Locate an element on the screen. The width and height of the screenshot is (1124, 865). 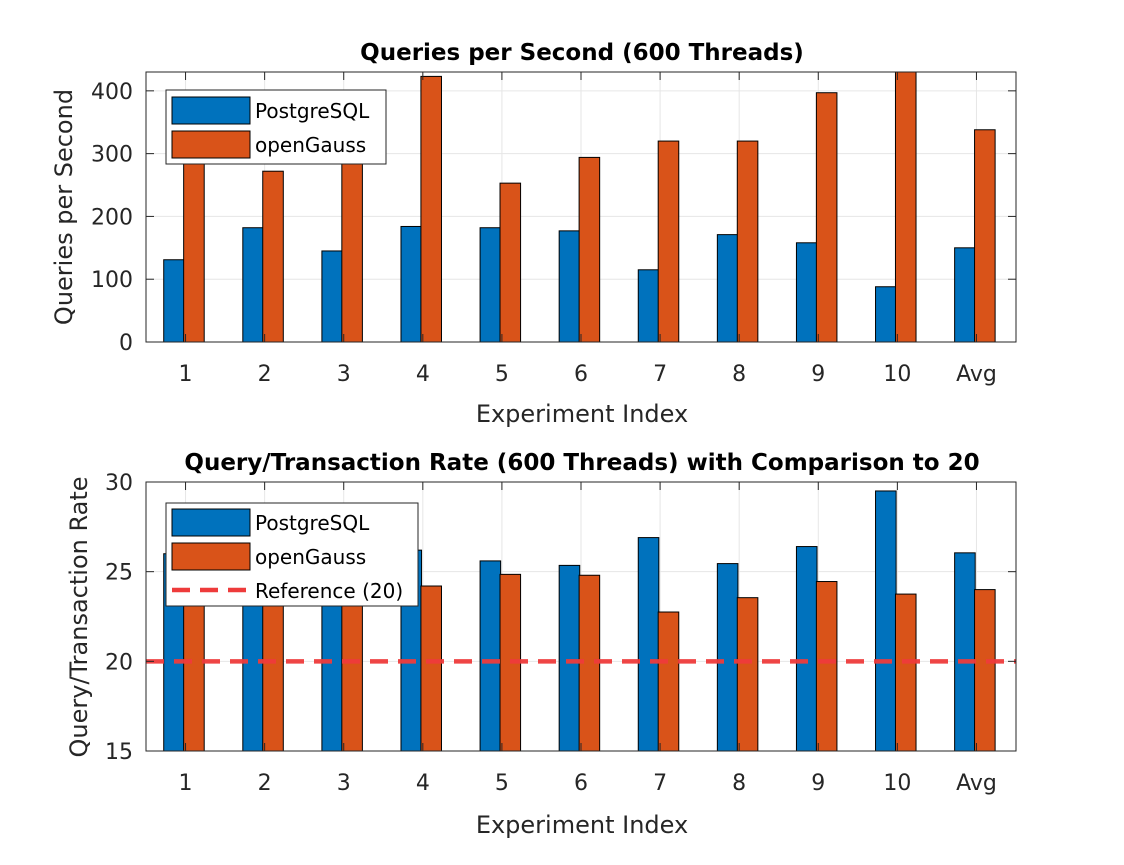
qps-x-tick-label: 5 is located at coordinates (502, 374).